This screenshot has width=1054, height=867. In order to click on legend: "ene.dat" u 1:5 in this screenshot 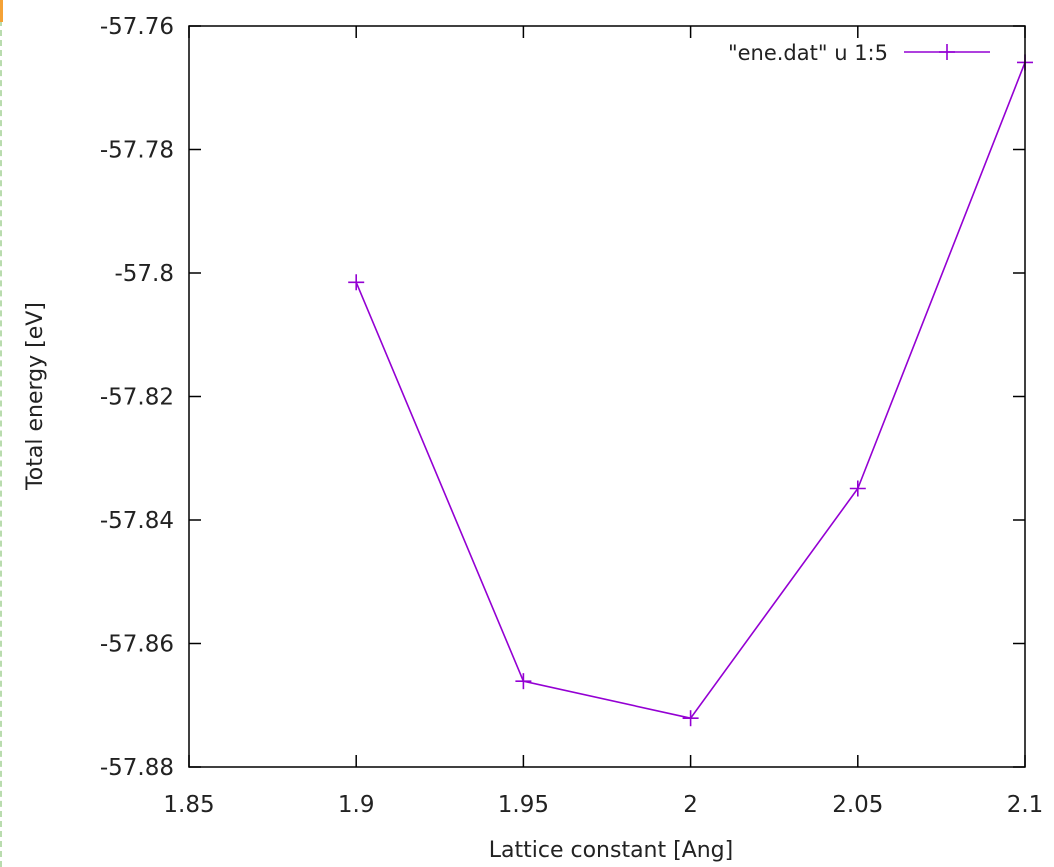, I will do `click(859, 53)`.